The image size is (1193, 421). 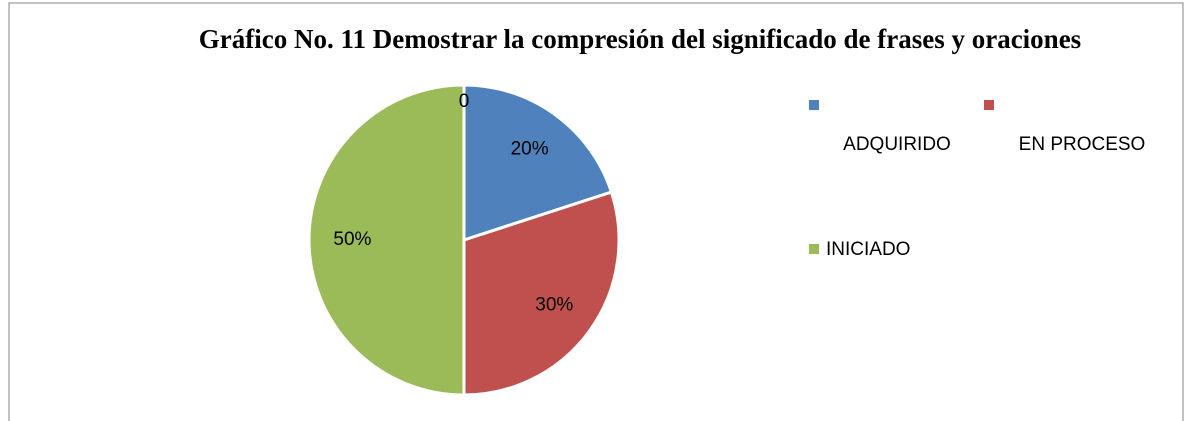 I want to click on data-label: 30%, so click(x=554, y=305).